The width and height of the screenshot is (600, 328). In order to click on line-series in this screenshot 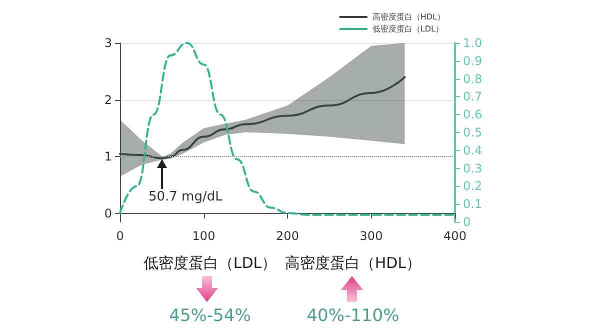, I will do `click(262, 118)`.